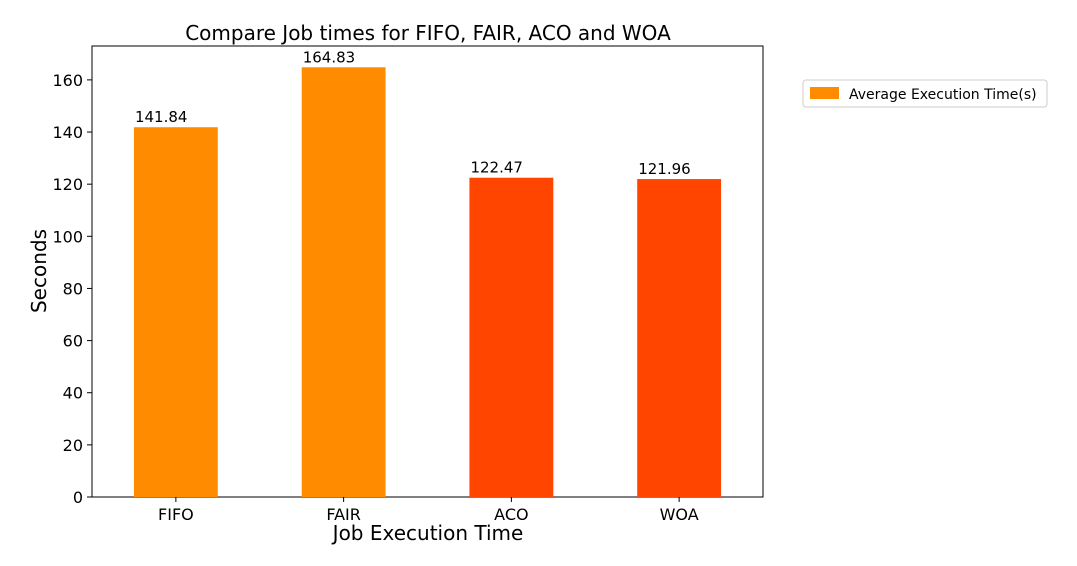 This screenshot has height=566, width=1077. Describe the element at coordinates (78, 497) in the screenshot. I see `y-tick-label-0: 0` at that location.